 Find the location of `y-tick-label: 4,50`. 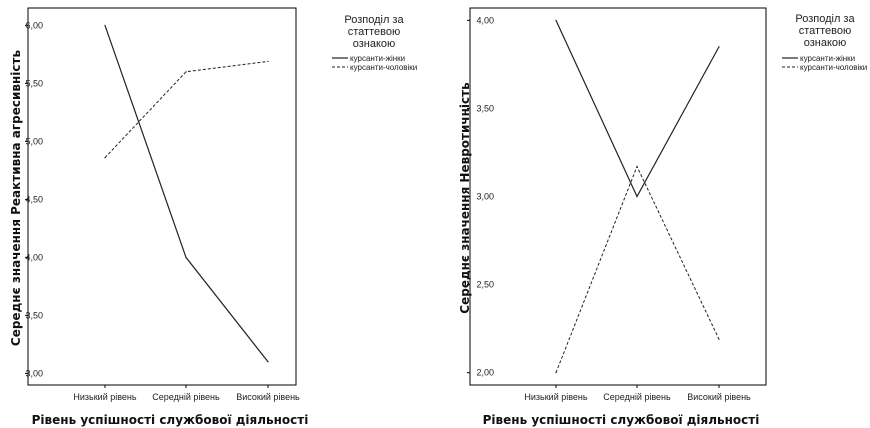

y-tick-label: 4,50 is located at coordinates (34, 199).